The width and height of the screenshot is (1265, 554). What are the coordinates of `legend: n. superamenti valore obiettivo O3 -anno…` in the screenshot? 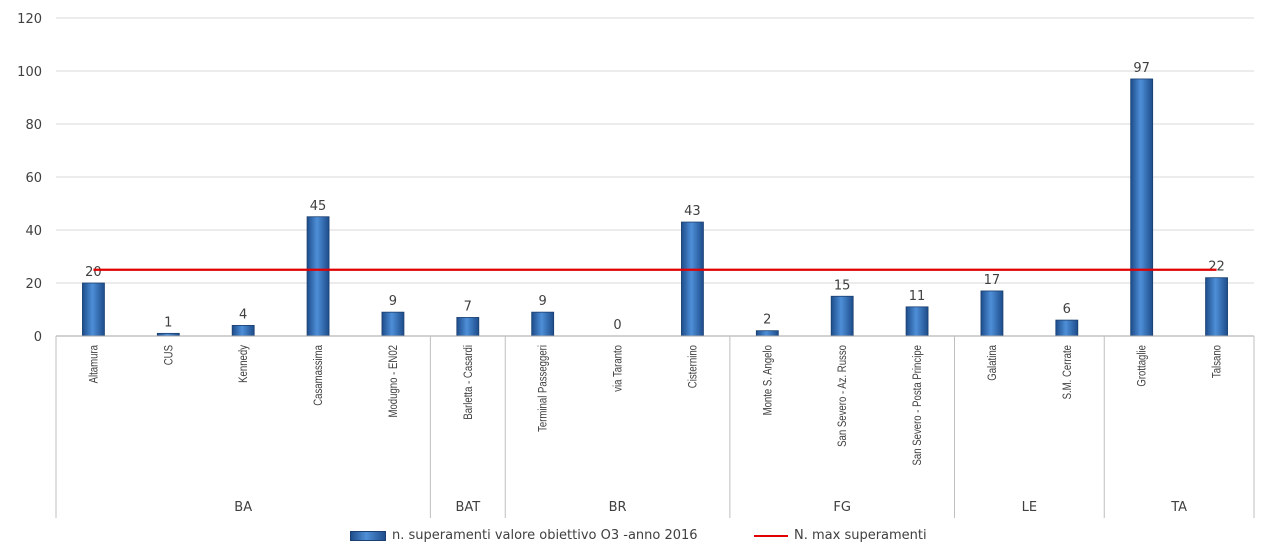 It's located at (632, 537).